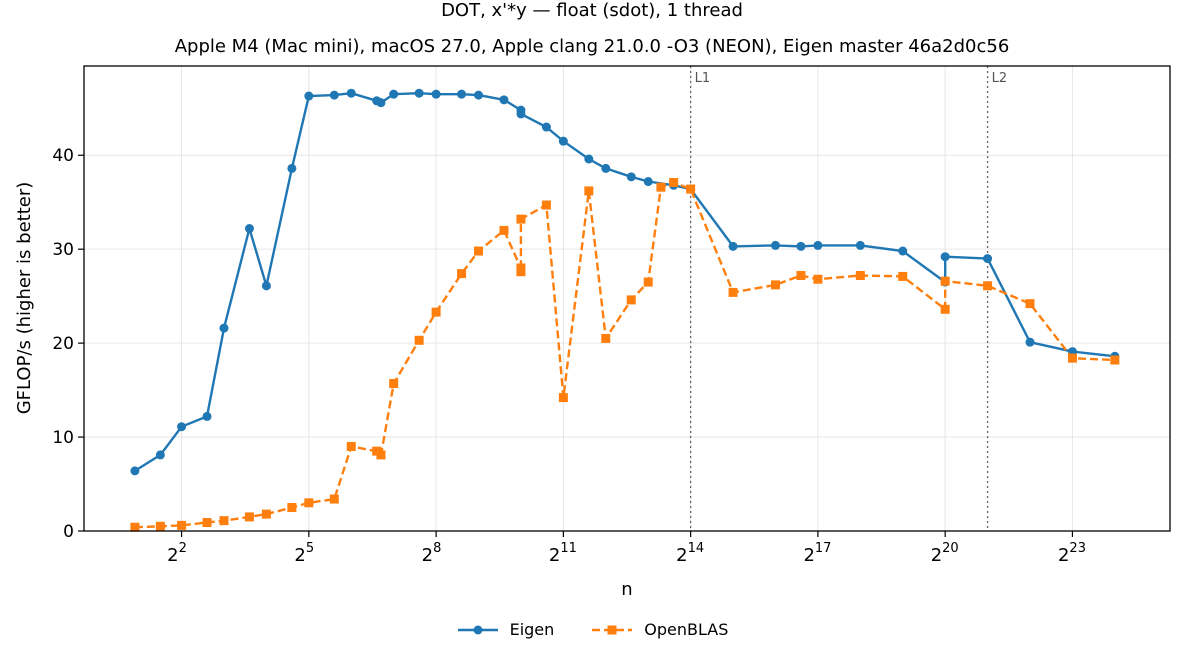  Describe the element at coordinates (437, 548) in the screenshot. I see `x-tick-exponent: 8` at that location.